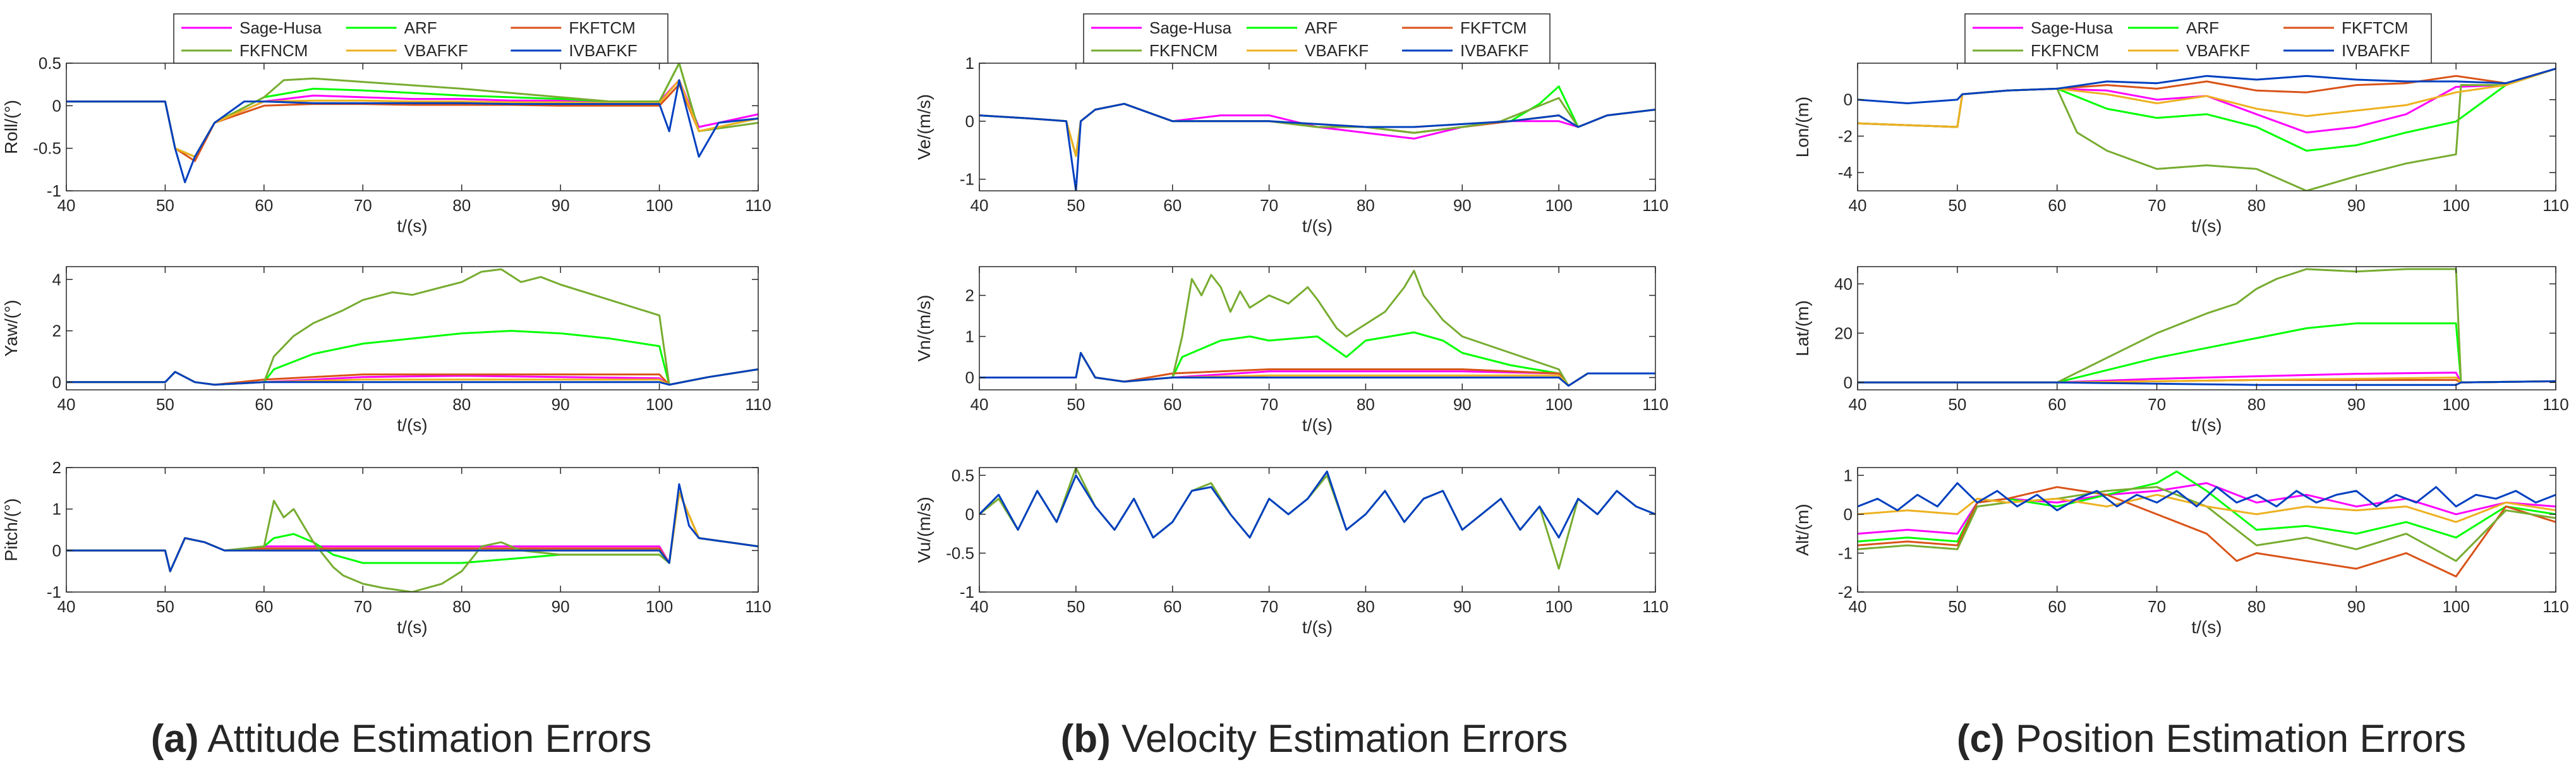  I want to click on y-axis-label: Yaw/(°), so click(11, 327).